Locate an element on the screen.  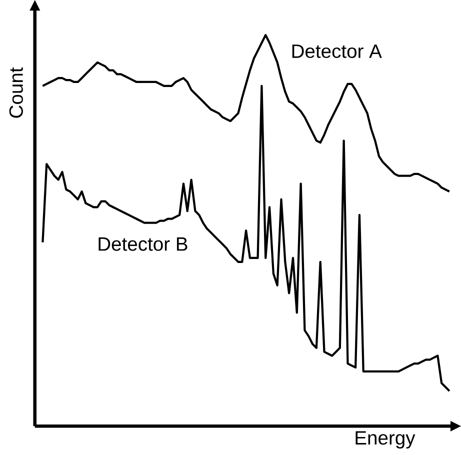
y-axis-title: Count is located at coordinates (16, 92).